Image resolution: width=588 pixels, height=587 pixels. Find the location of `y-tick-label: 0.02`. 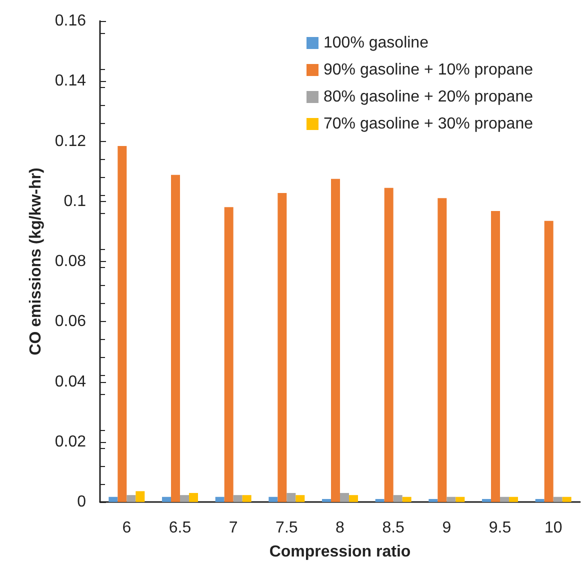

y-tick-label: 0.02 is located at coordinates (70, 441).